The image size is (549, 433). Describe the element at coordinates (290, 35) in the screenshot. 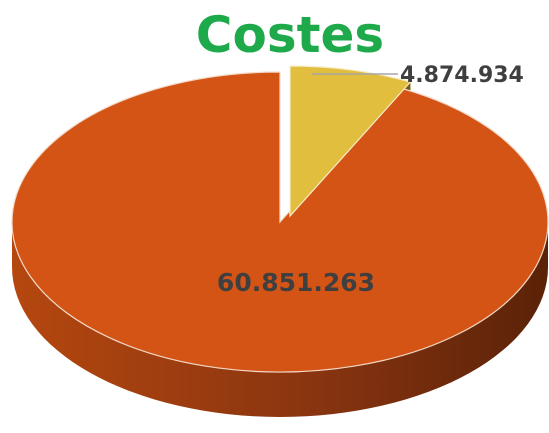

I see `chart-title: Costes` at that location.